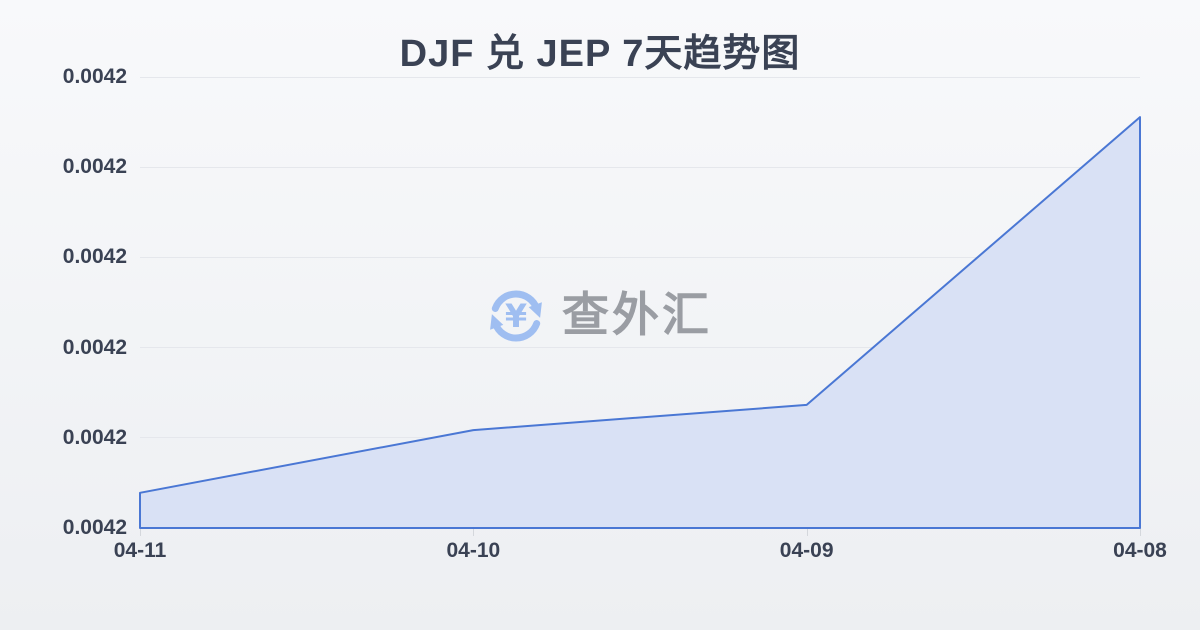 This screenshot has height=630, width=1200. What do you see at coordinates (806, 550) in the screenshot?
I see `x-axis-label: 04-09` at bounding box center [806, 550].